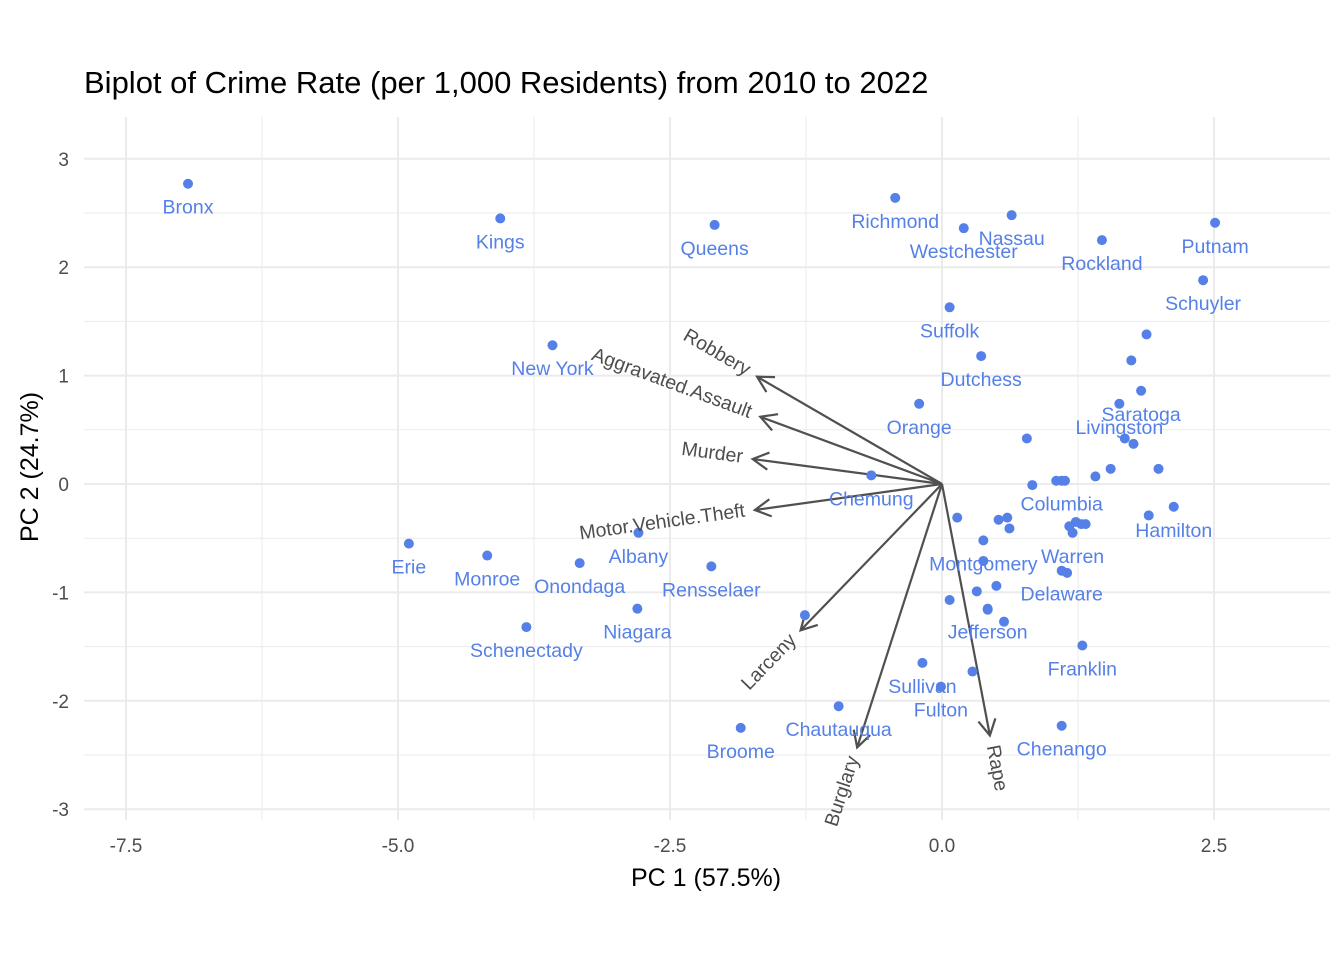  I want to click on point-label: Sullivan, so click(922, 687).